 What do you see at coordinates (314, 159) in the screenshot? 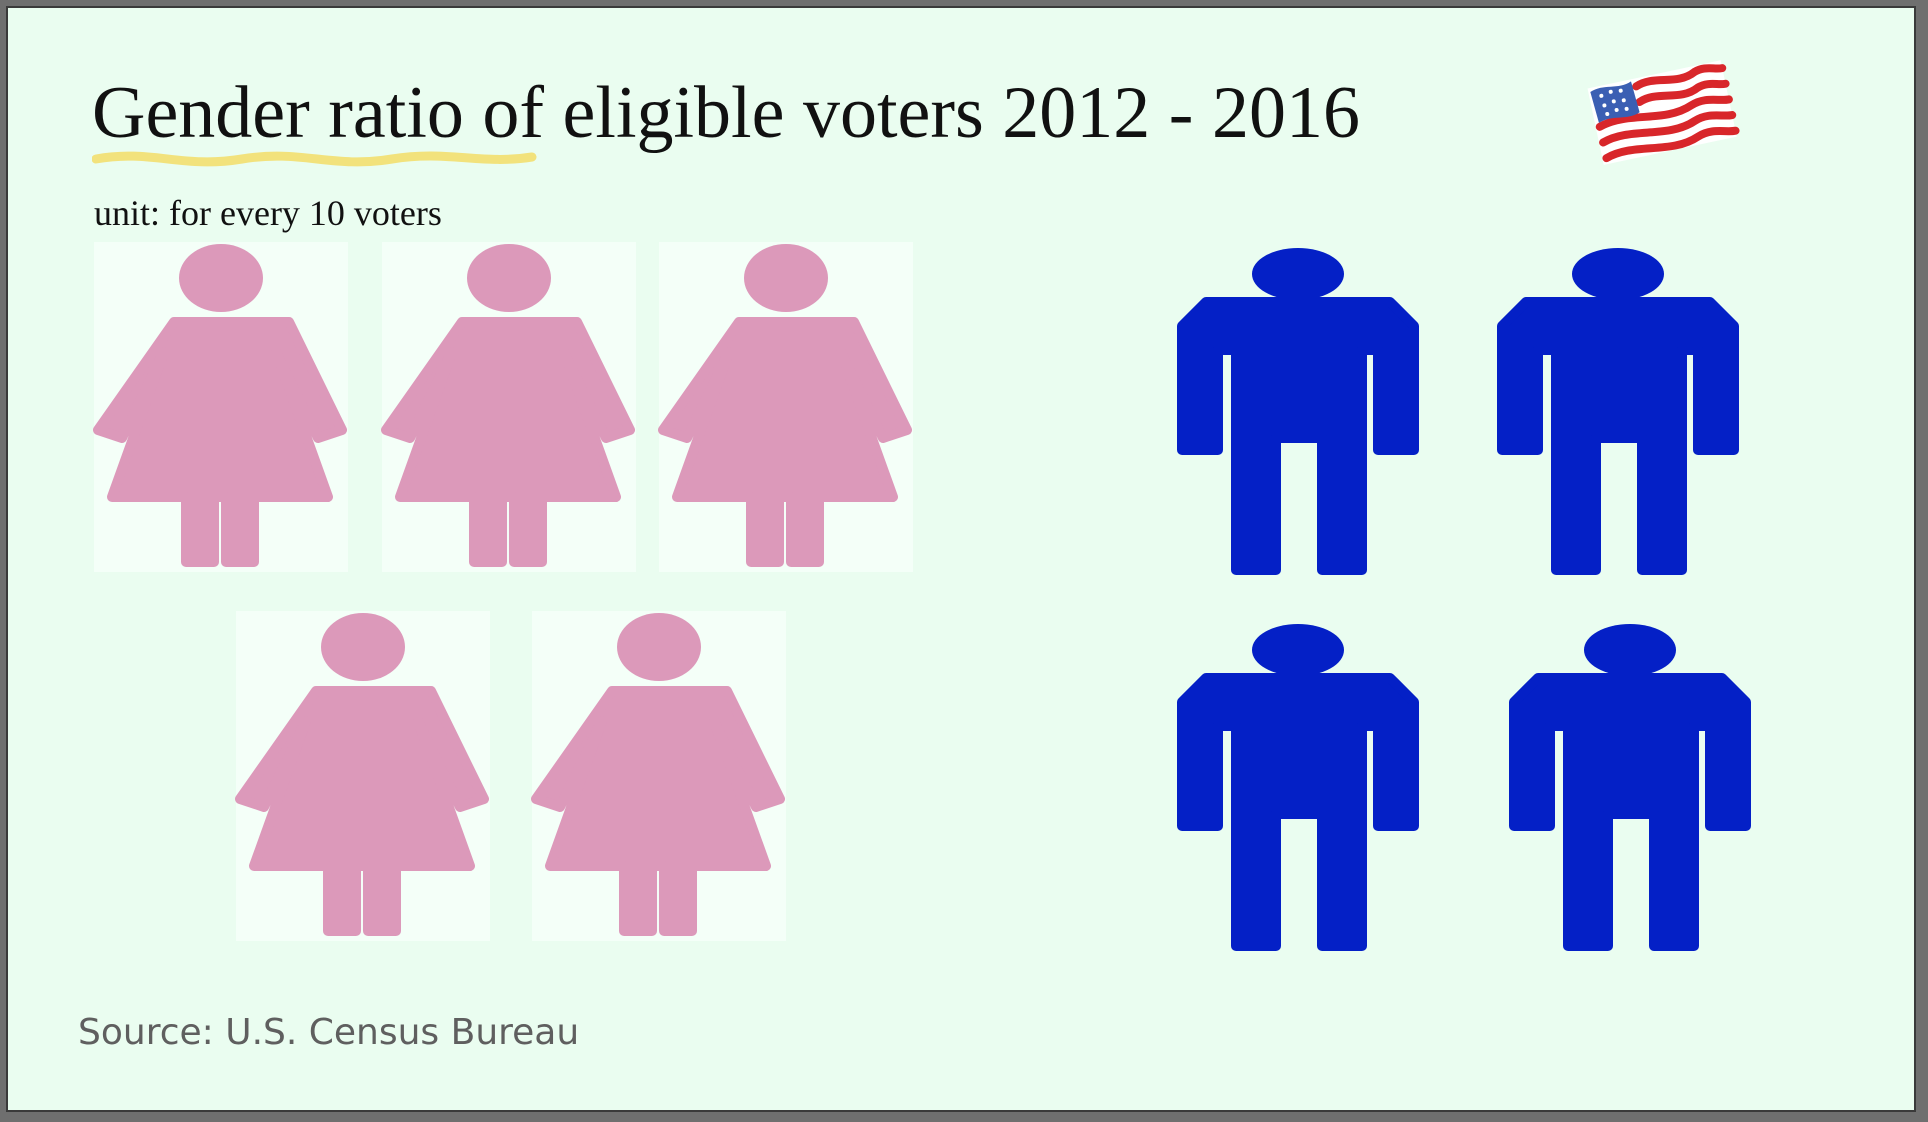
I see `title-underline-squiggle` at bounding box center [314, 159].